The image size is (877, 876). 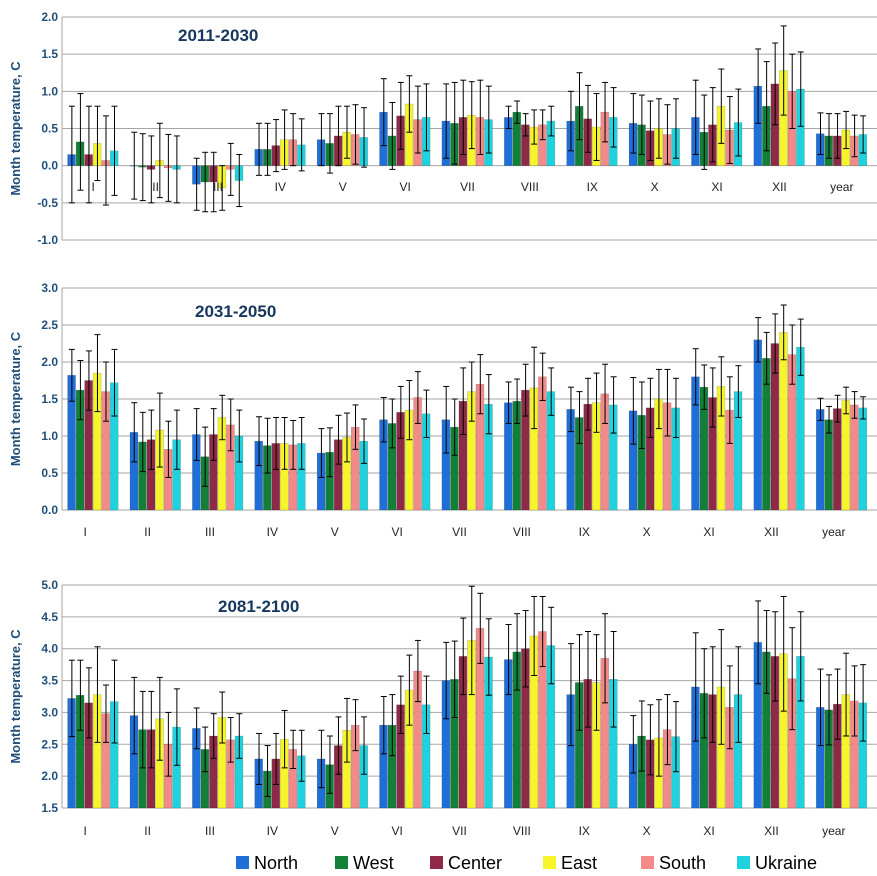 What do you see at coordinates (242, 862) in the screenshot?
I see `legend-swatch-north` at bounding box center [242, 862].